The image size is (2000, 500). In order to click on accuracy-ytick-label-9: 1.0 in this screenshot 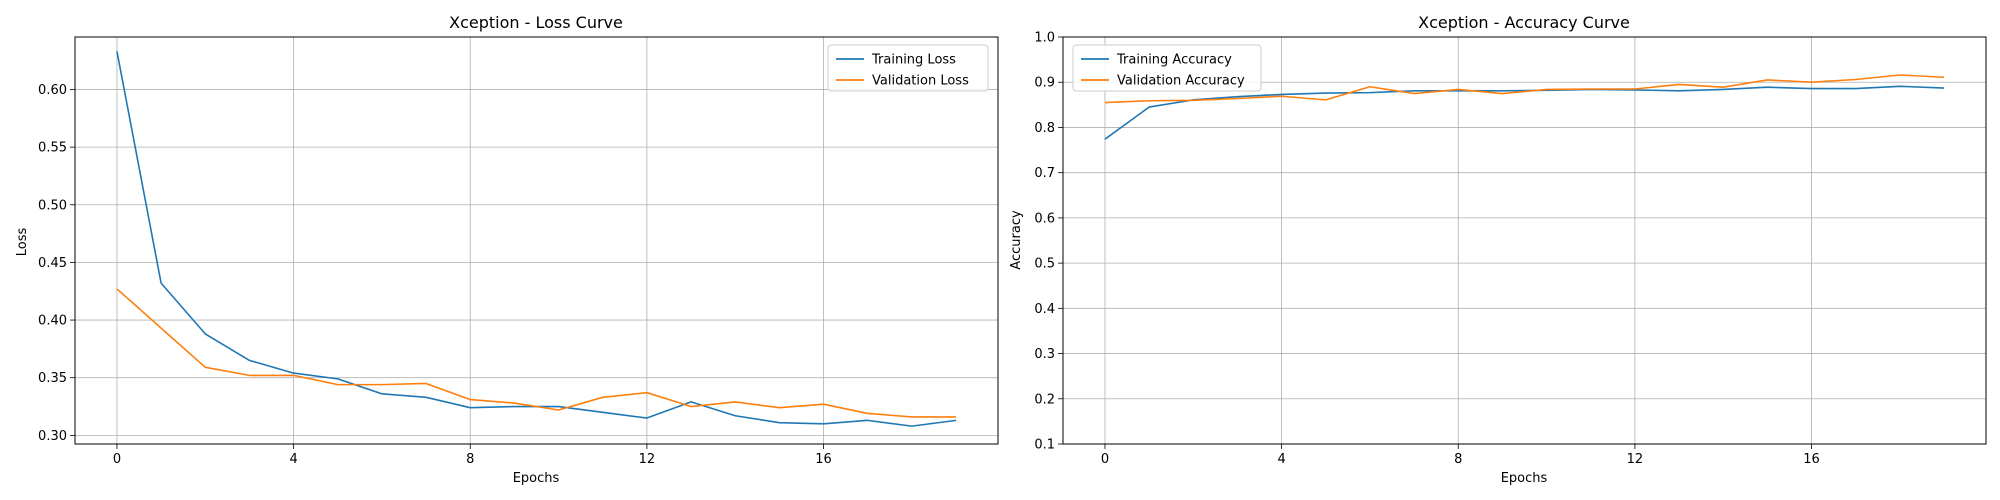, I will do `click(1044, 38)`.